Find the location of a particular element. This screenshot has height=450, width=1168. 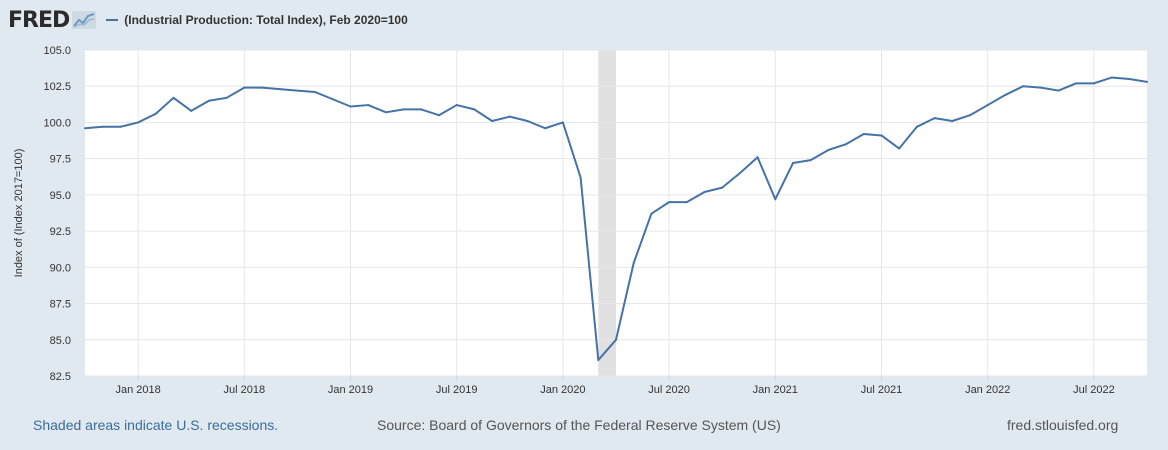

fred-url-link: fred.stlouisfed.org is located at coordinates (1063, 425).